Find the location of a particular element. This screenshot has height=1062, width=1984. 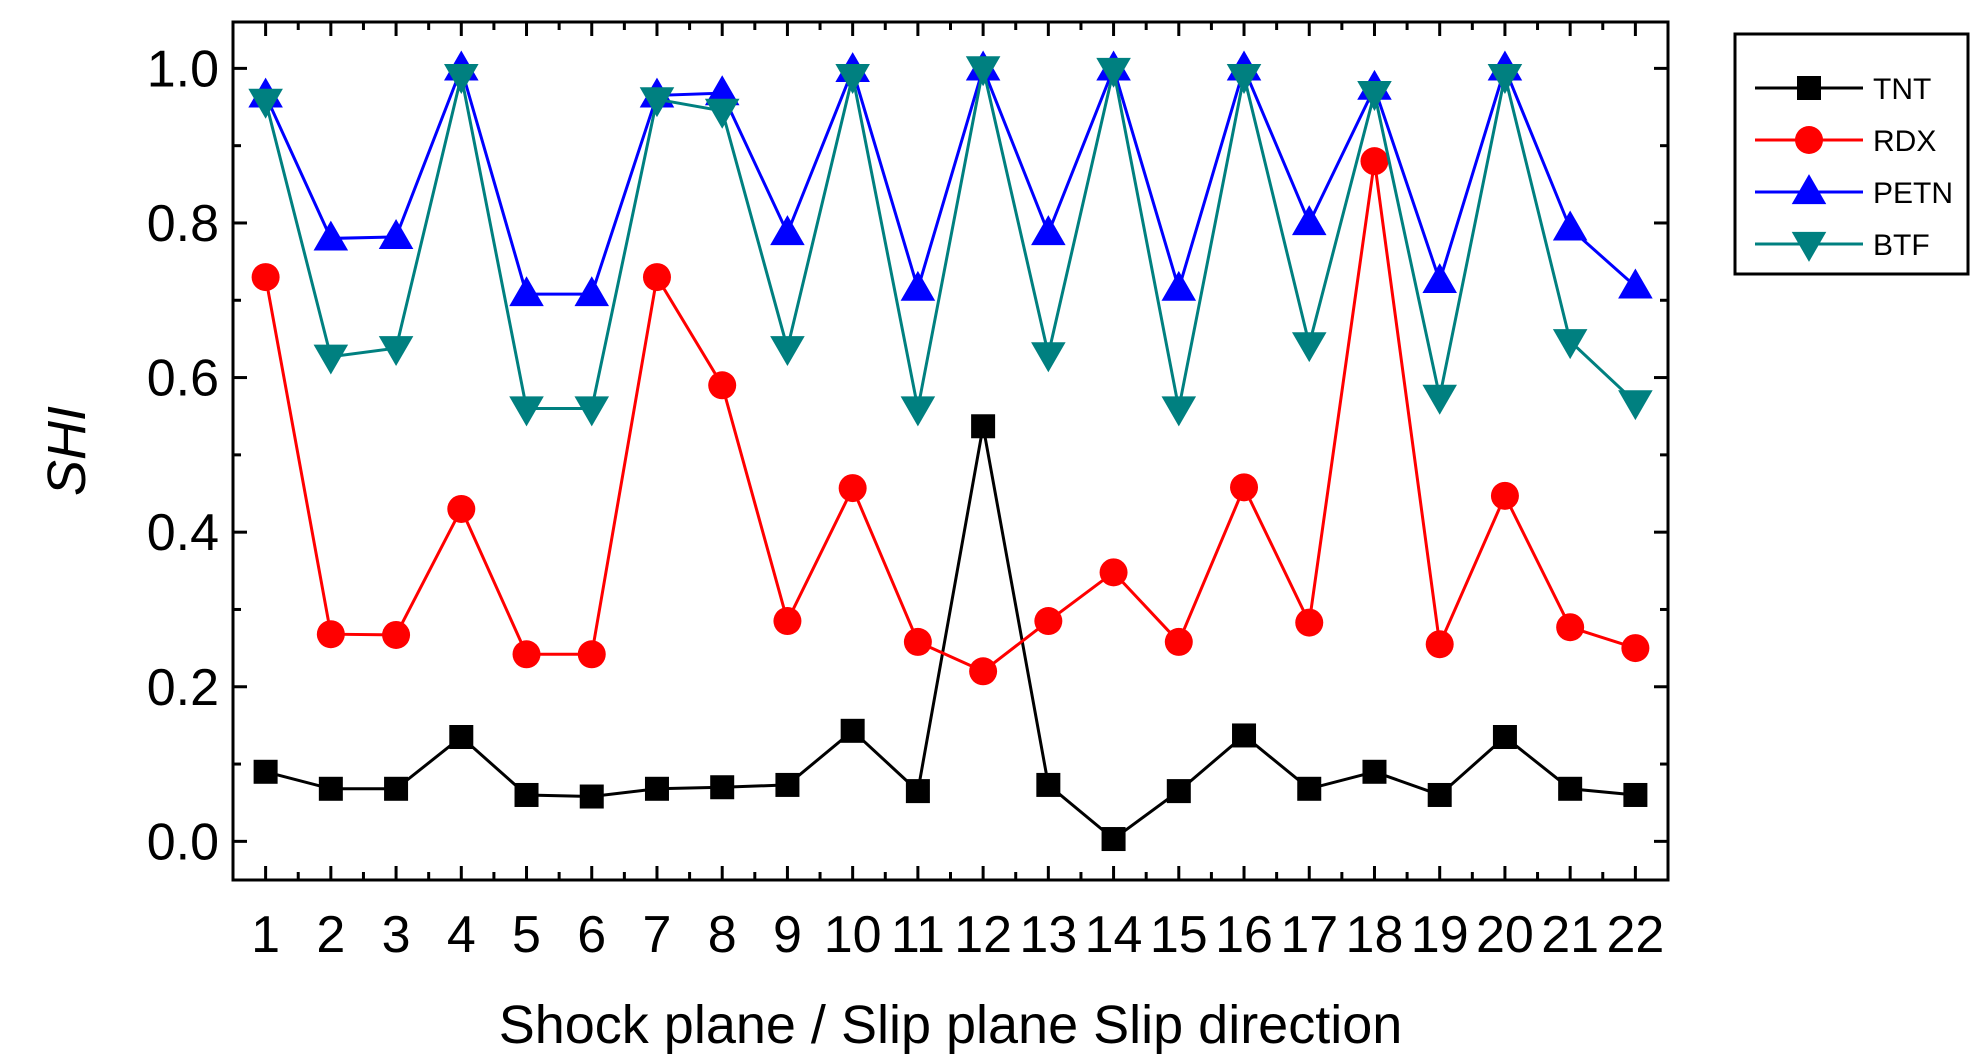

legend-box is located at coordinates (1851, 154).